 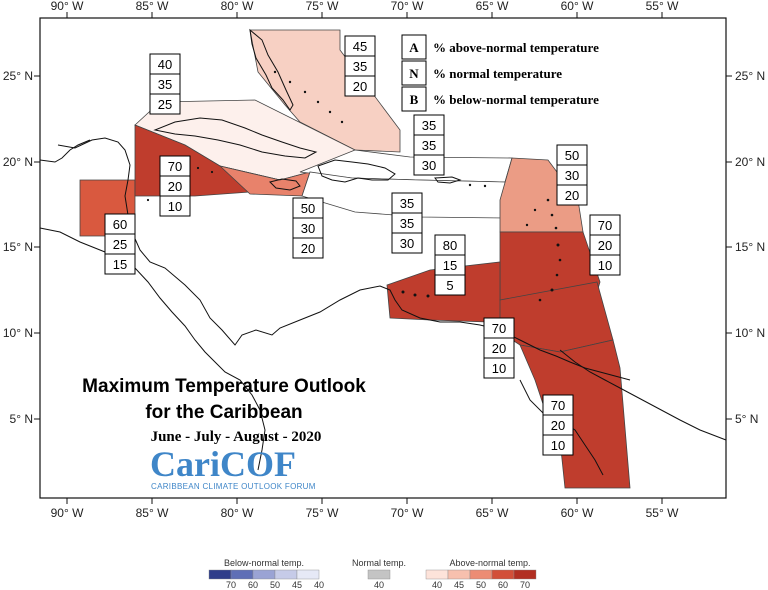 I want to click on prob-box-cuba: 40 35 25, so click(x=165, y=84).